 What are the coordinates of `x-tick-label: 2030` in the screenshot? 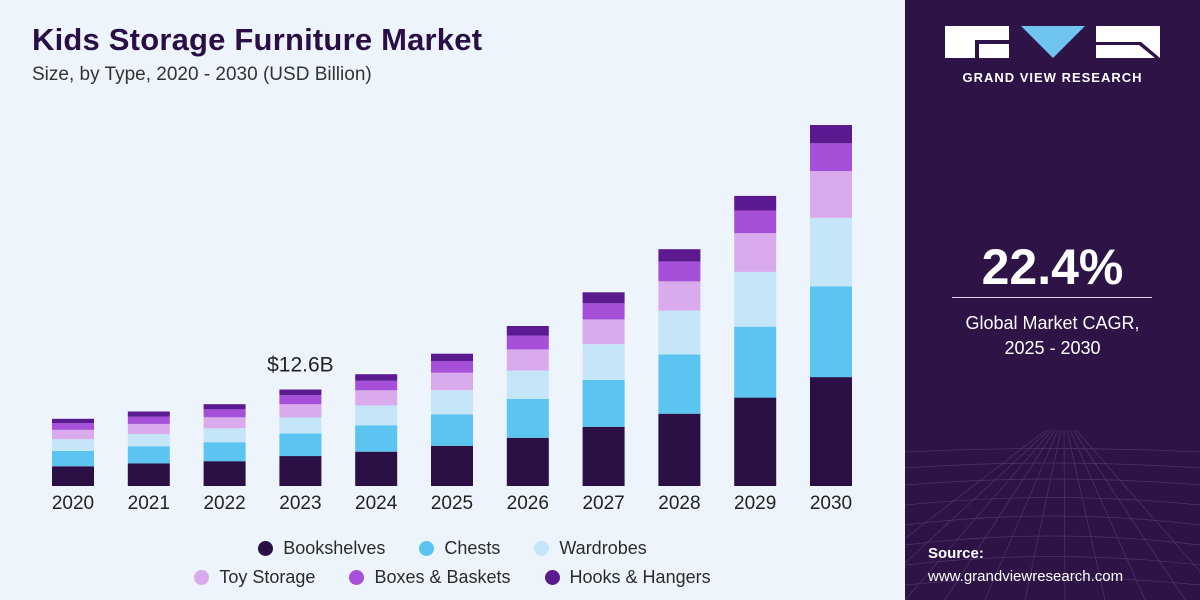 It's located at (831, 503).